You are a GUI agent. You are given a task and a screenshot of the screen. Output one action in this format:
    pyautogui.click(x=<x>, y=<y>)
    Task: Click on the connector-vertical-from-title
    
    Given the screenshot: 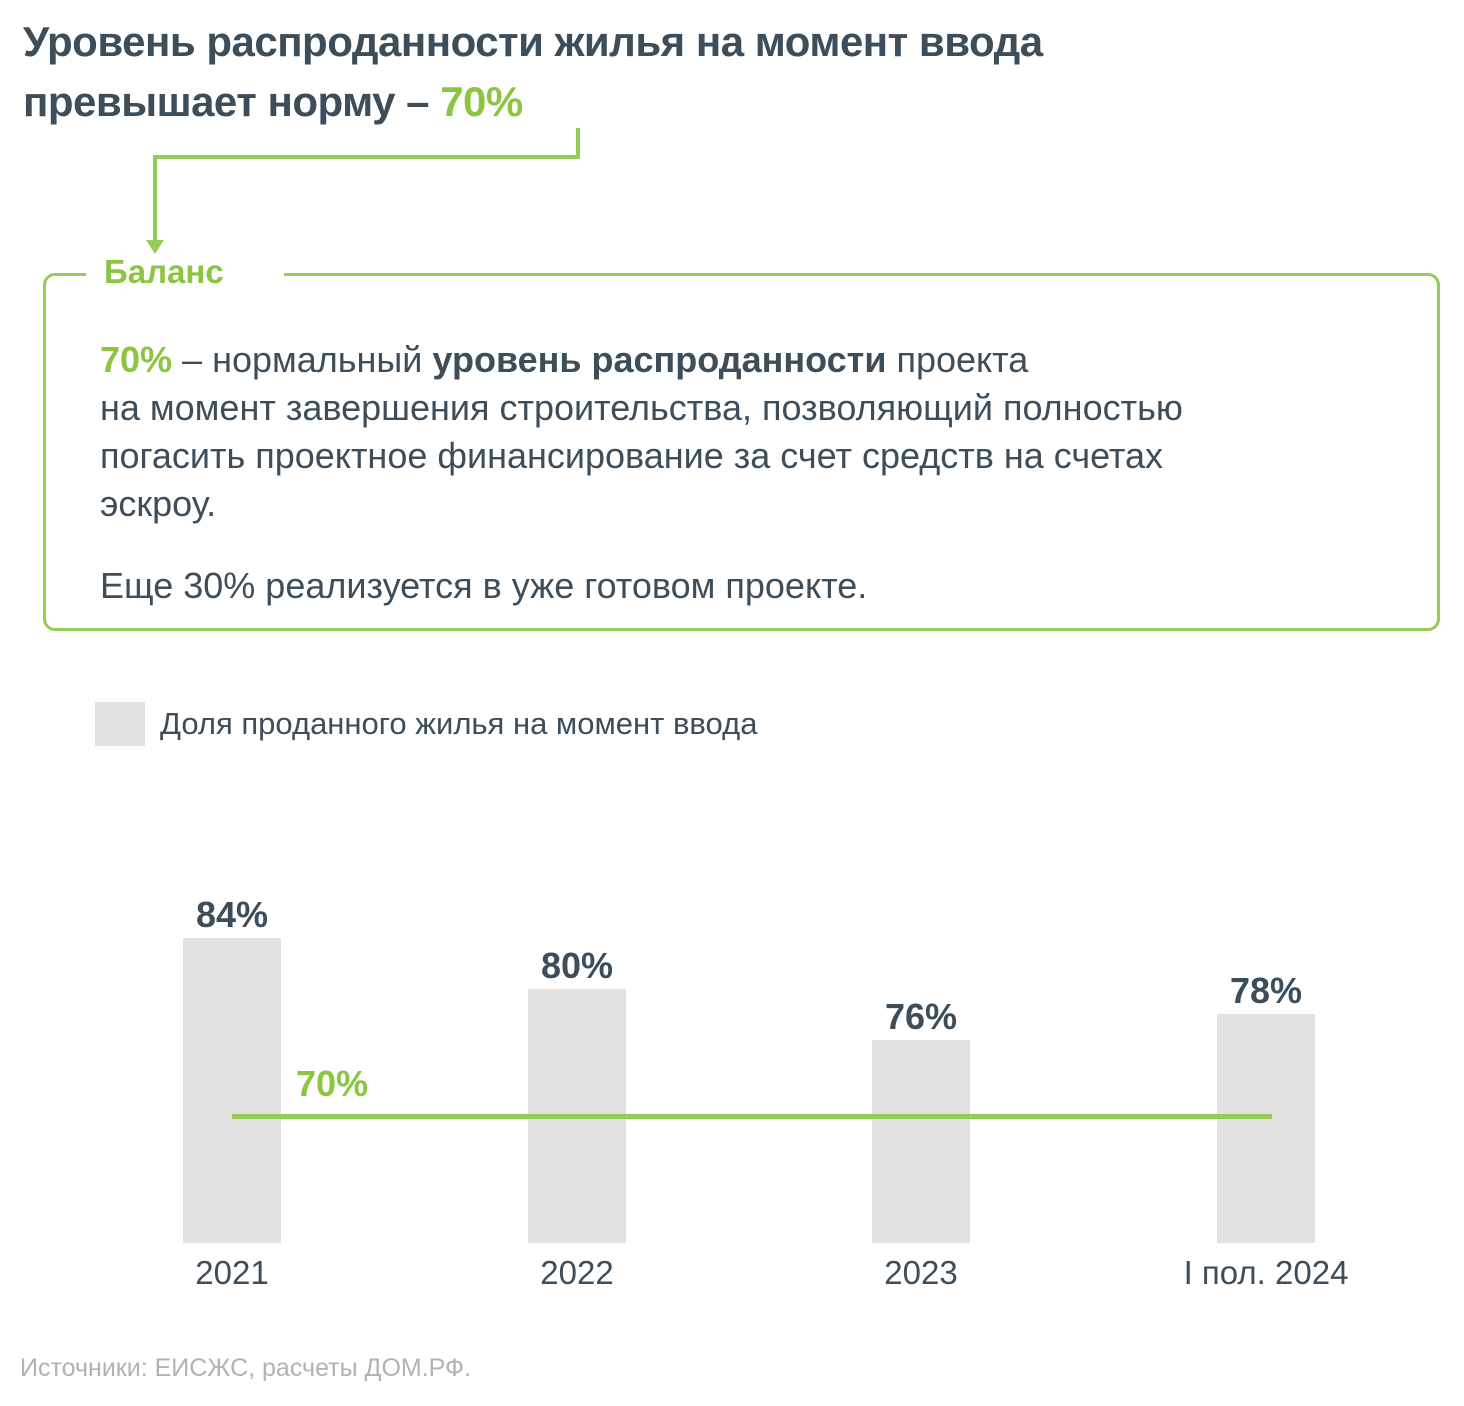 What is the action you would take?
    pyautogui.click(x=578, y=143)
    